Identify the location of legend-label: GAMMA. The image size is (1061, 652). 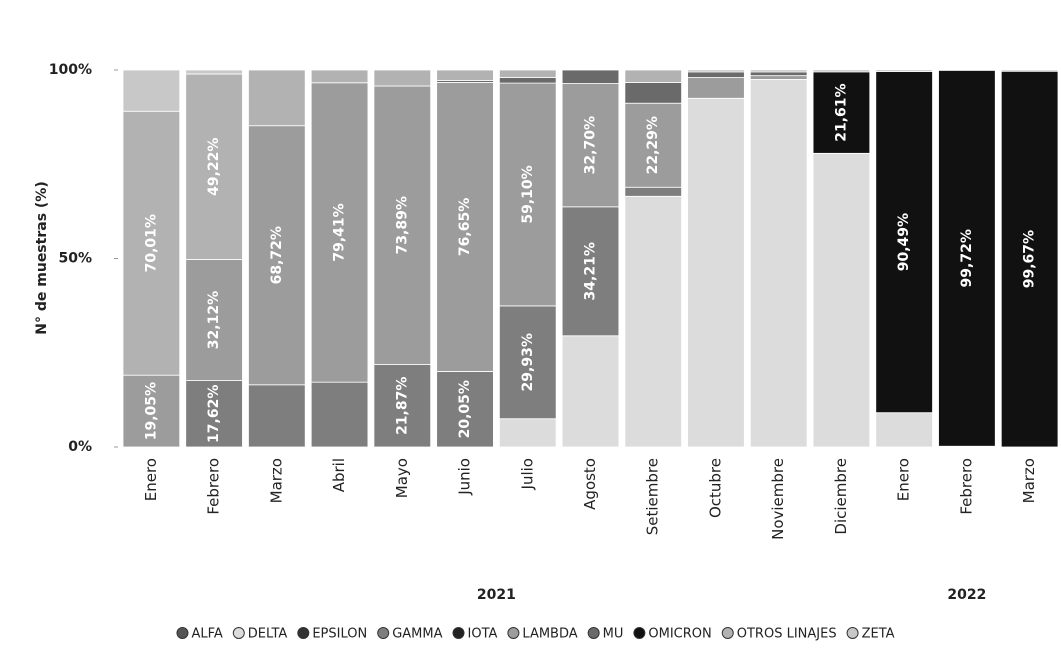
(417, 634).